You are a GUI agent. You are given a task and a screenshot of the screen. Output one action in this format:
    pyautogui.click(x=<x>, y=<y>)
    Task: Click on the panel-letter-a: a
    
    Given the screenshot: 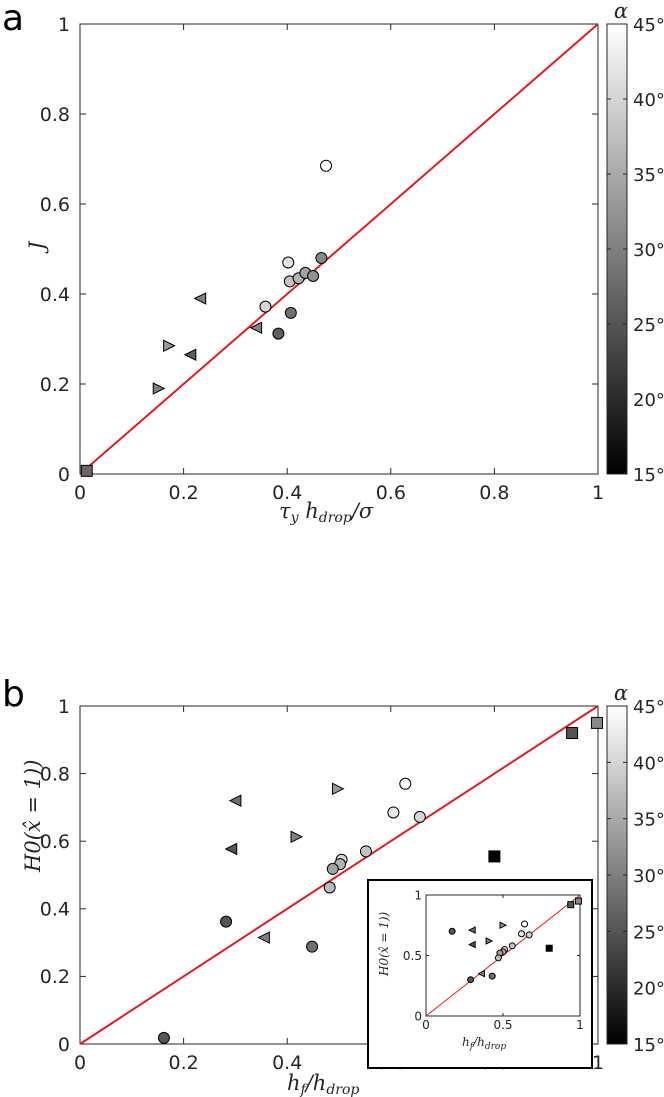 What is the action you would take?
    pyautogui.click(x=13, y=19)
    